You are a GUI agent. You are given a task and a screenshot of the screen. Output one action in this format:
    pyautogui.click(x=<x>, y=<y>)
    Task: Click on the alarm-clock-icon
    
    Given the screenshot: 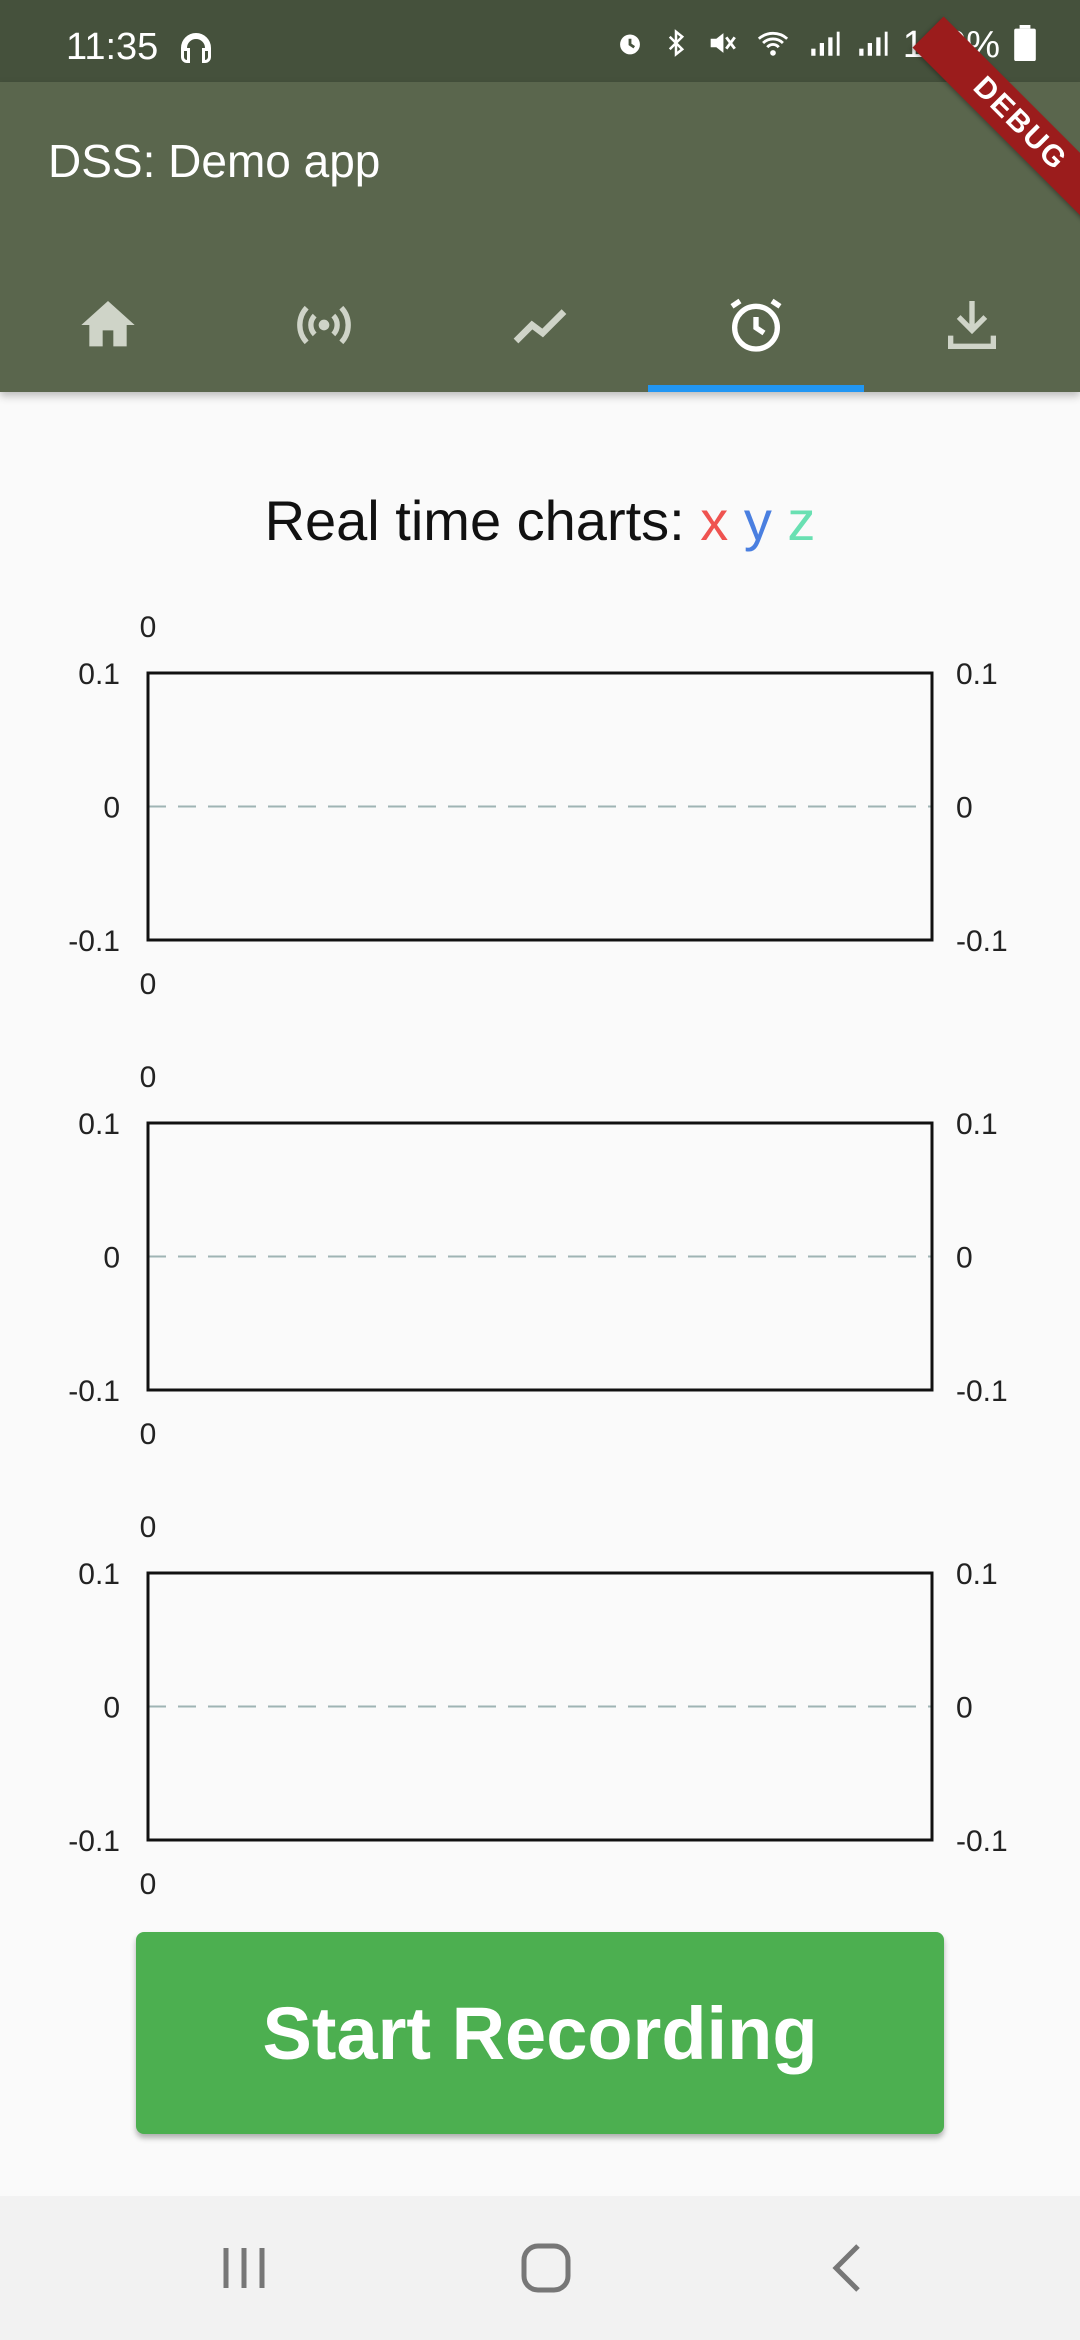 What is the action you would take?
    pyautogui.click(x=756, y=325)
    